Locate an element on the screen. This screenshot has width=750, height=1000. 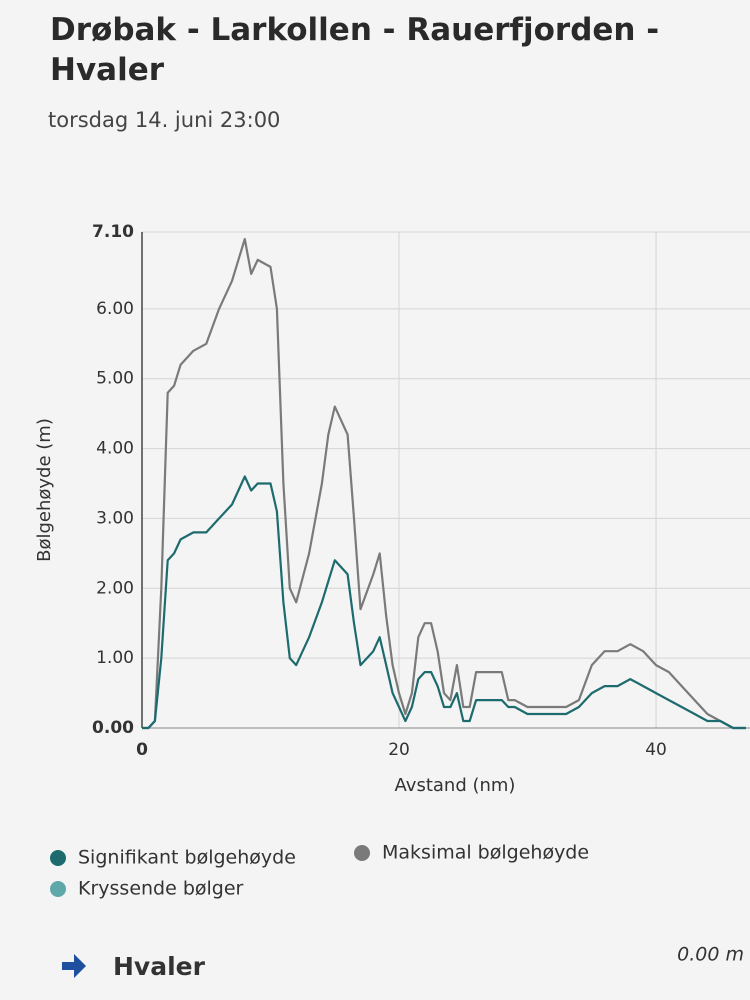
x-tick-label: 0 is located at coordinates (142, 750).